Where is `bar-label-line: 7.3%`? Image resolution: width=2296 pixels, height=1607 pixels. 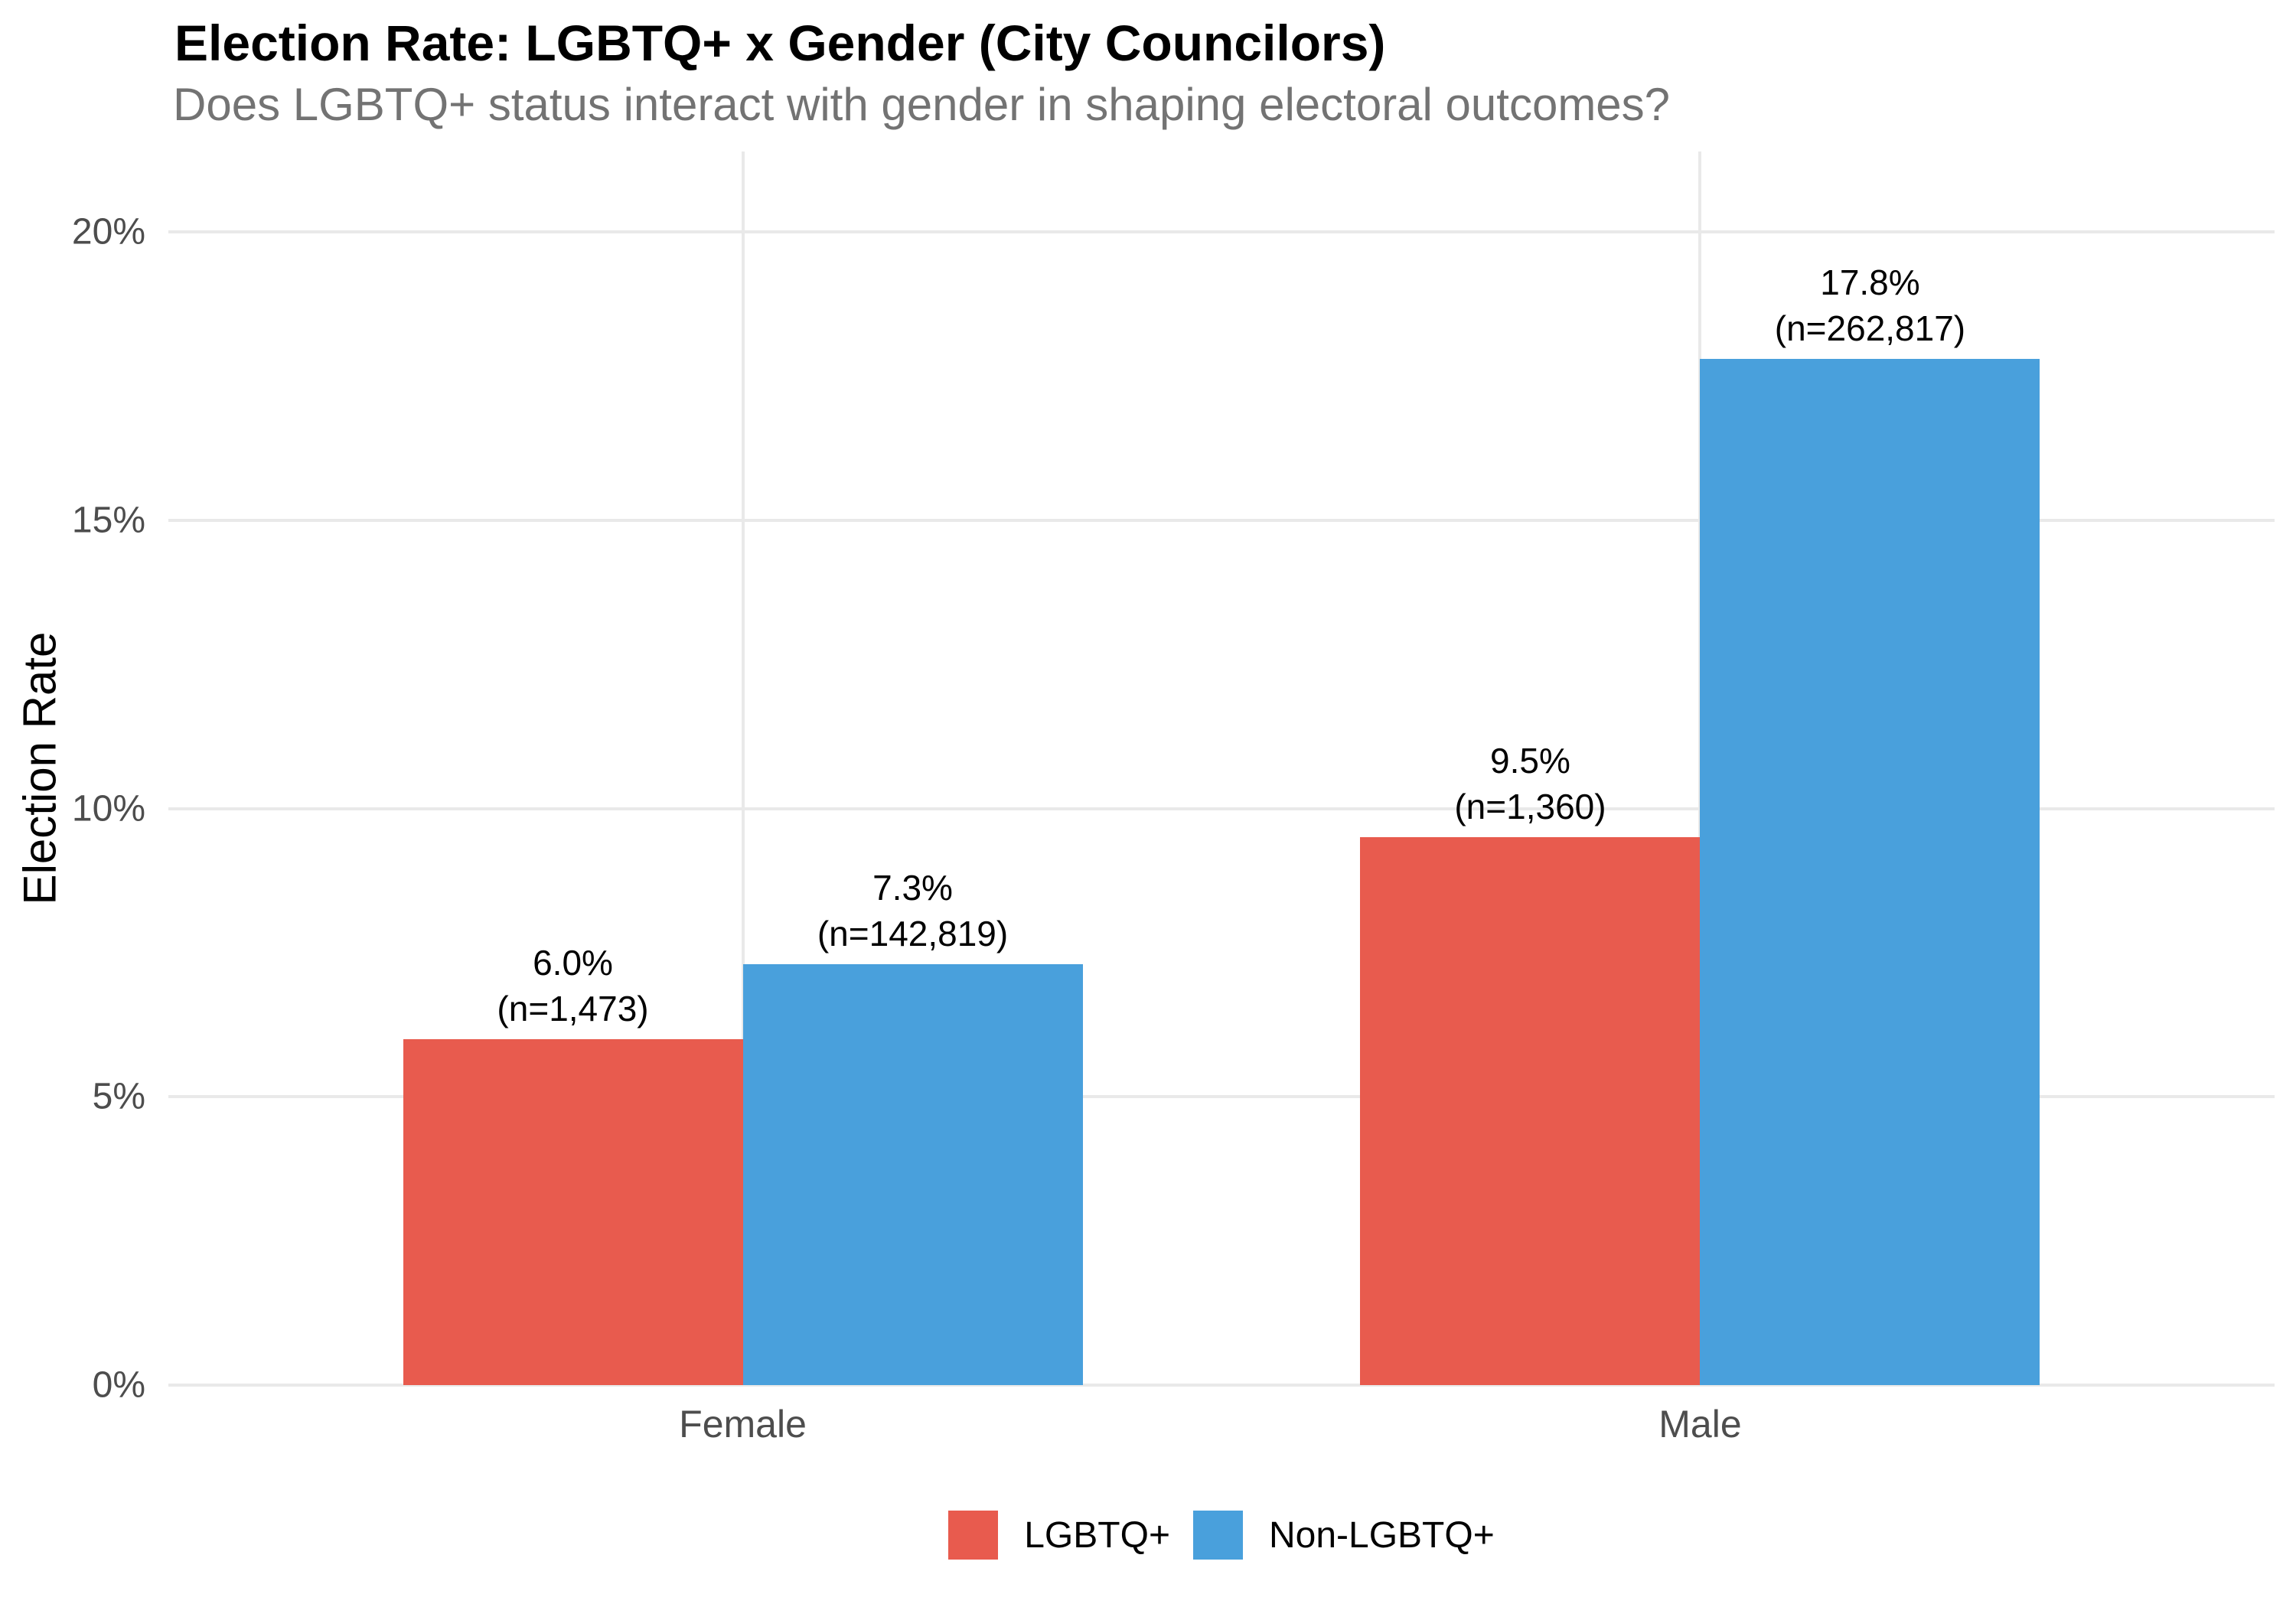 bar-label-line: 7.3% is located at coordinates (912, 888).